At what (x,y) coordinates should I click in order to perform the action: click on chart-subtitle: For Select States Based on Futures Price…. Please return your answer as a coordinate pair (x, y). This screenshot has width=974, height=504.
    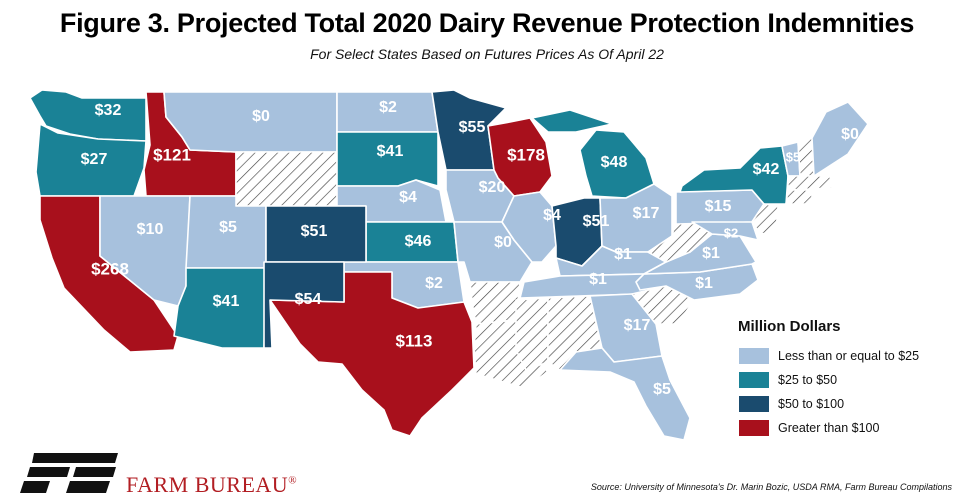
    Looking at the image, I should click on (487, 54).